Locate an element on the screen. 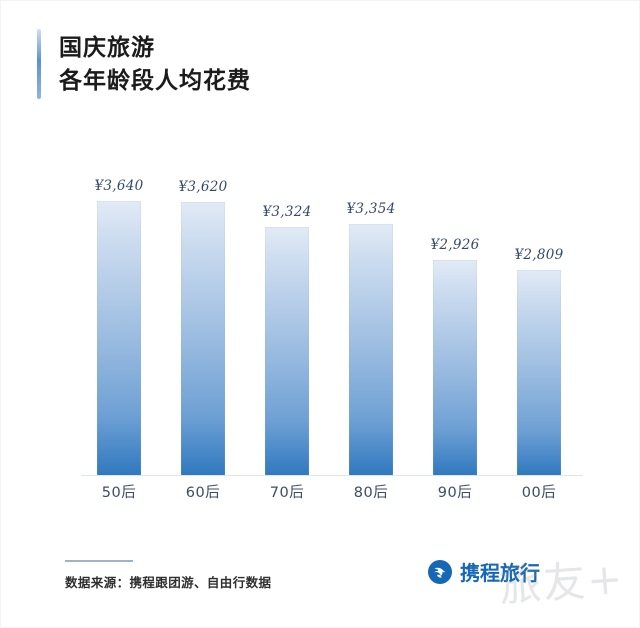  footer-divider is located at coordinates (99, 561).